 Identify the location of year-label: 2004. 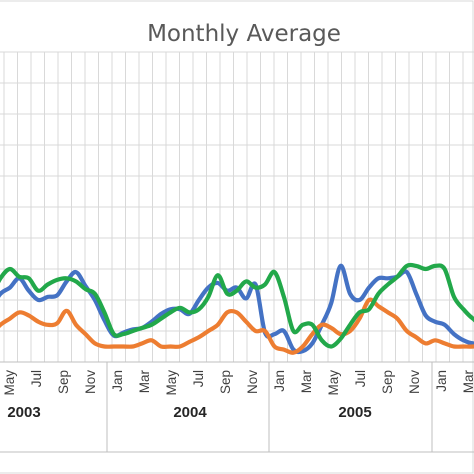
(190, 412).